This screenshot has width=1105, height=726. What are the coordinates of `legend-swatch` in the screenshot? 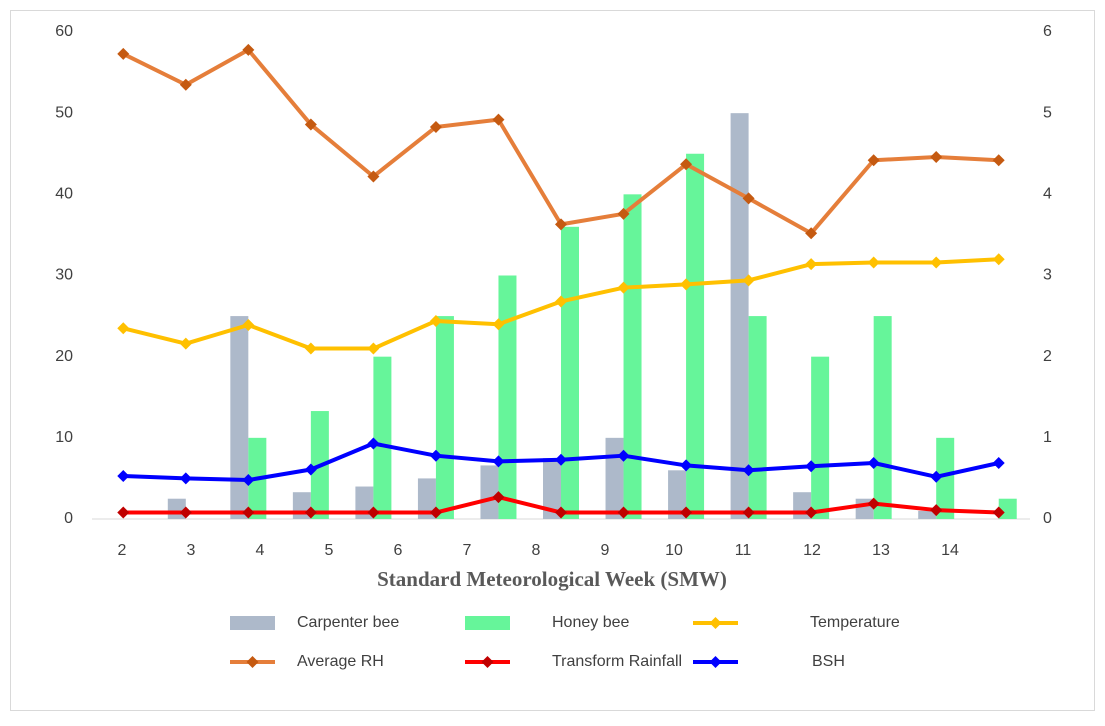 It's located at (487, 623).